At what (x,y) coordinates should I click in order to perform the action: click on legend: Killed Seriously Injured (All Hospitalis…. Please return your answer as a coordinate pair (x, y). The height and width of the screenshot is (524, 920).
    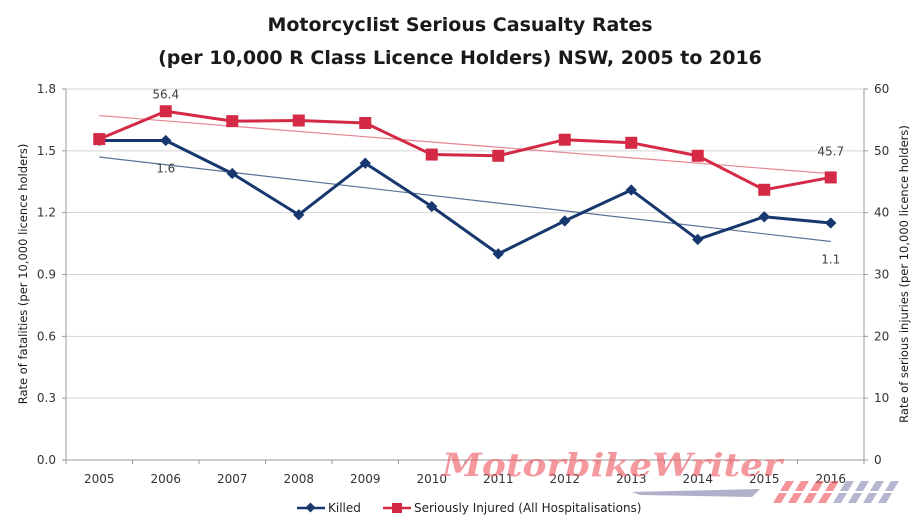
    Looking at the image, I should click on (469, 508).